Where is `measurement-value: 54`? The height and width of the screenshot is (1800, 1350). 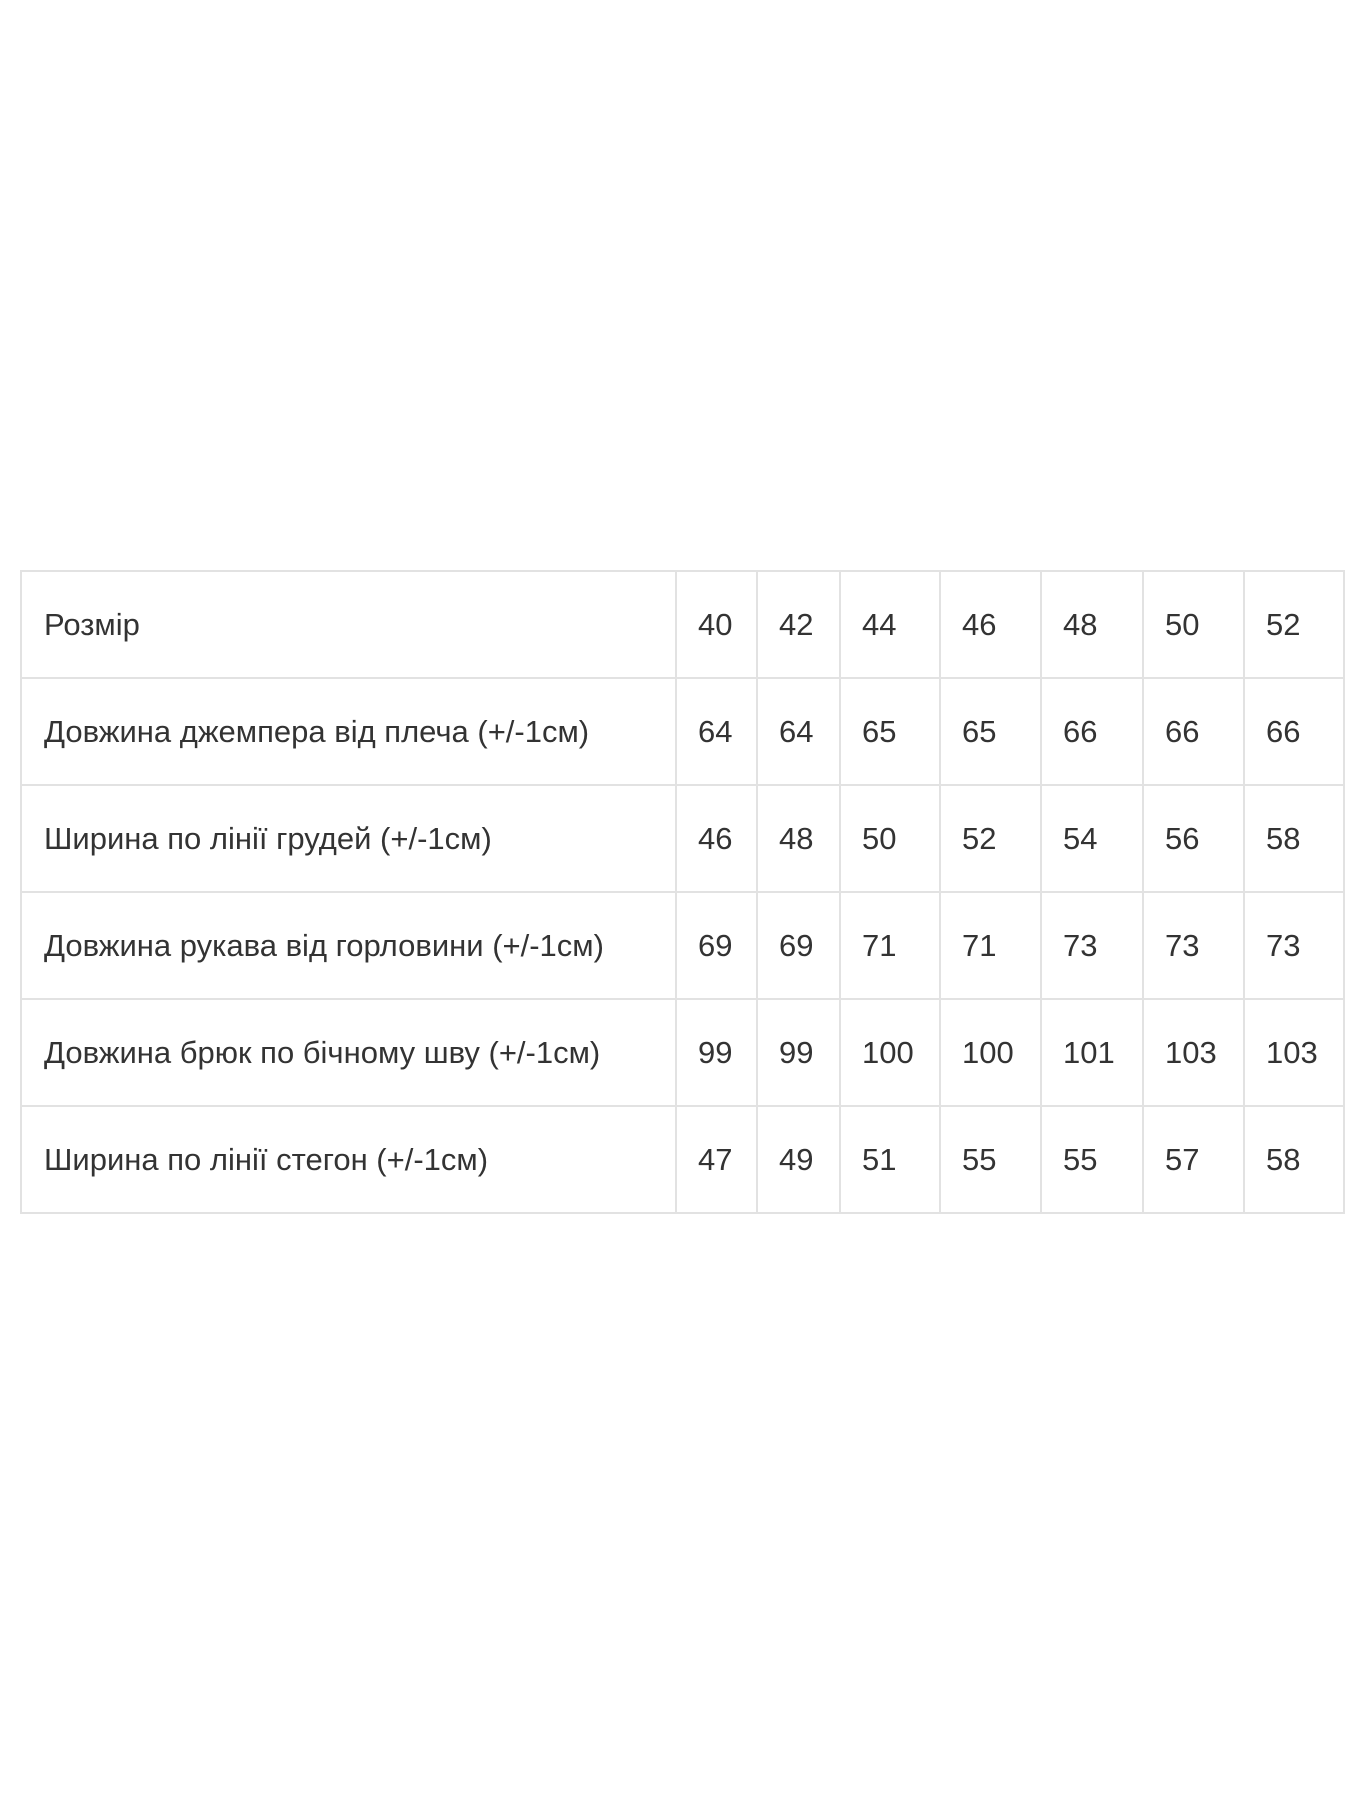
measurement-value: 54 is located at coordinates (1092, 838).